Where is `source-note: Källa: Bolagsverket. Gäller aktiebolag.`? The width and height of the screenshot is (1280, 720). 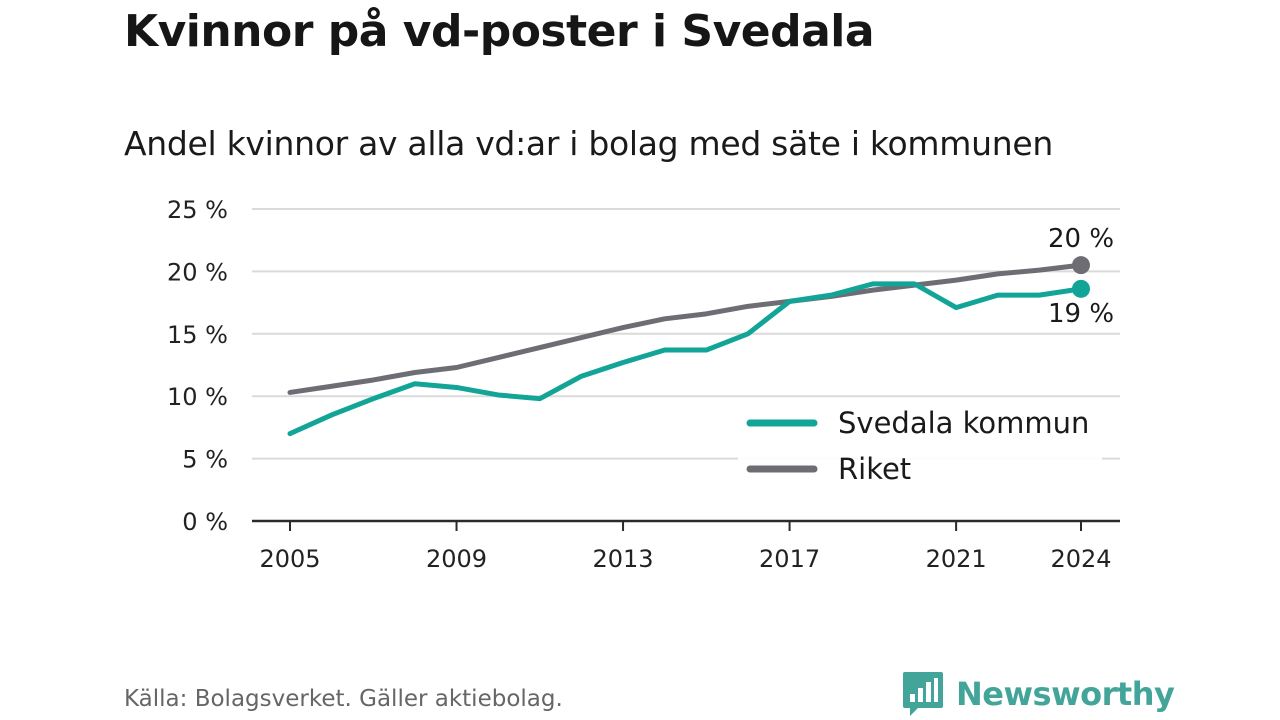 source-note: Källa: Bolagsverket. Gäller aktiebolag. is located at coordinates (343, 699).